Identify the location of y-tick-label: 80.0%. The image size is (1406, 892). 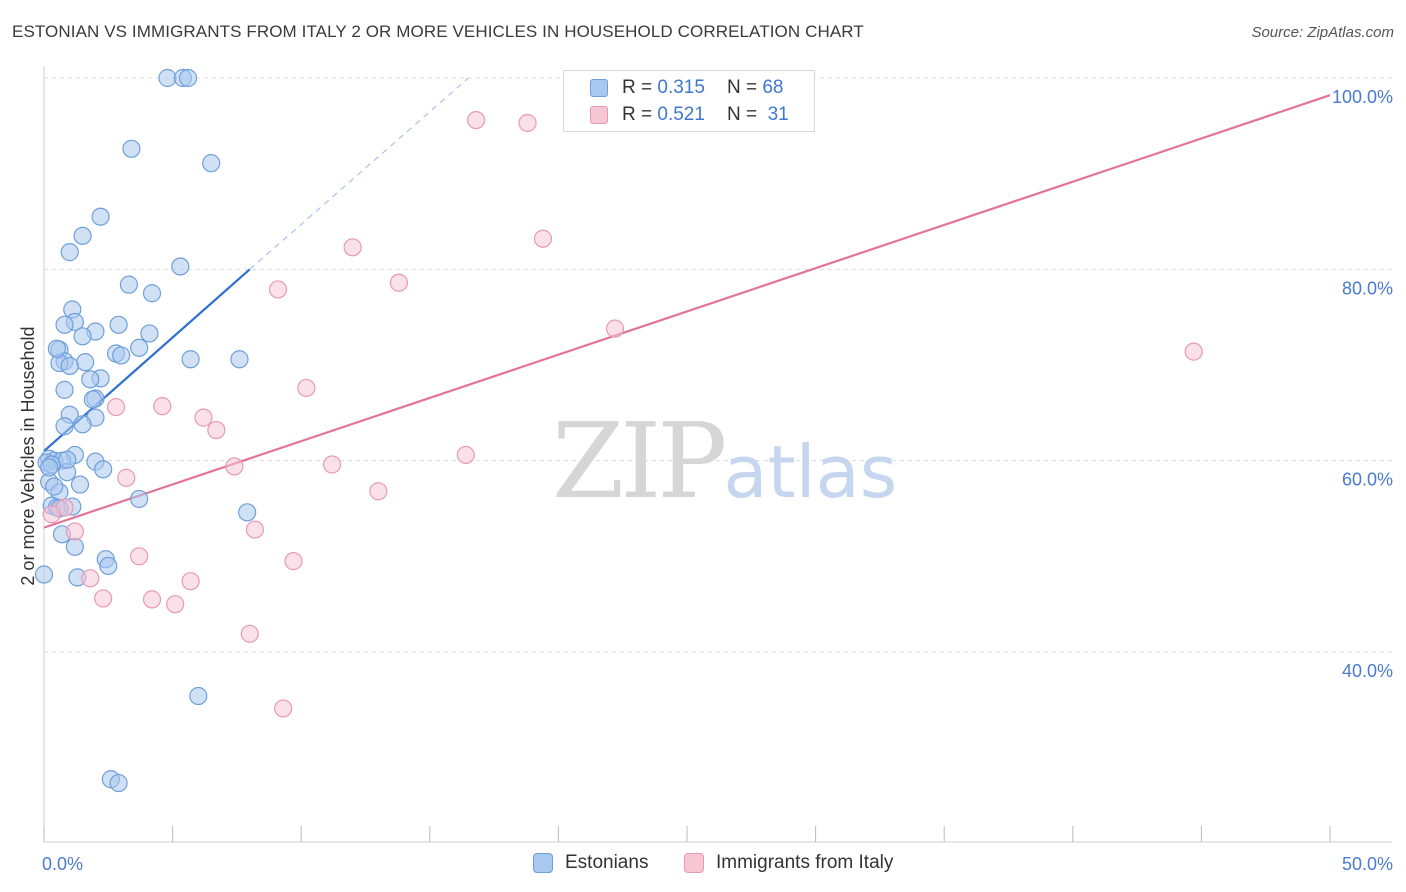
(1367, 288).